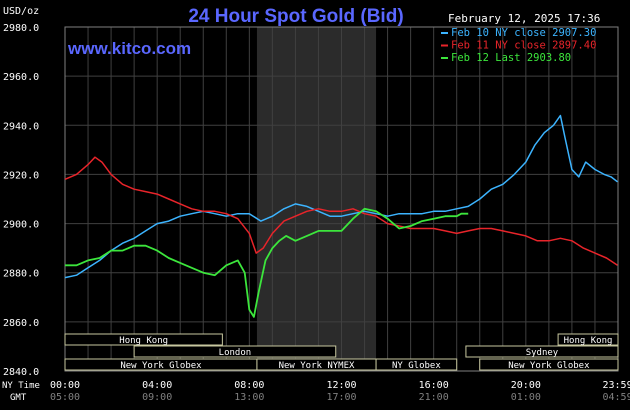 Image resolution: width=630 pixels, height=410 pixels. I want to click on y-tick-label: 2840.0, so click(21, 372).